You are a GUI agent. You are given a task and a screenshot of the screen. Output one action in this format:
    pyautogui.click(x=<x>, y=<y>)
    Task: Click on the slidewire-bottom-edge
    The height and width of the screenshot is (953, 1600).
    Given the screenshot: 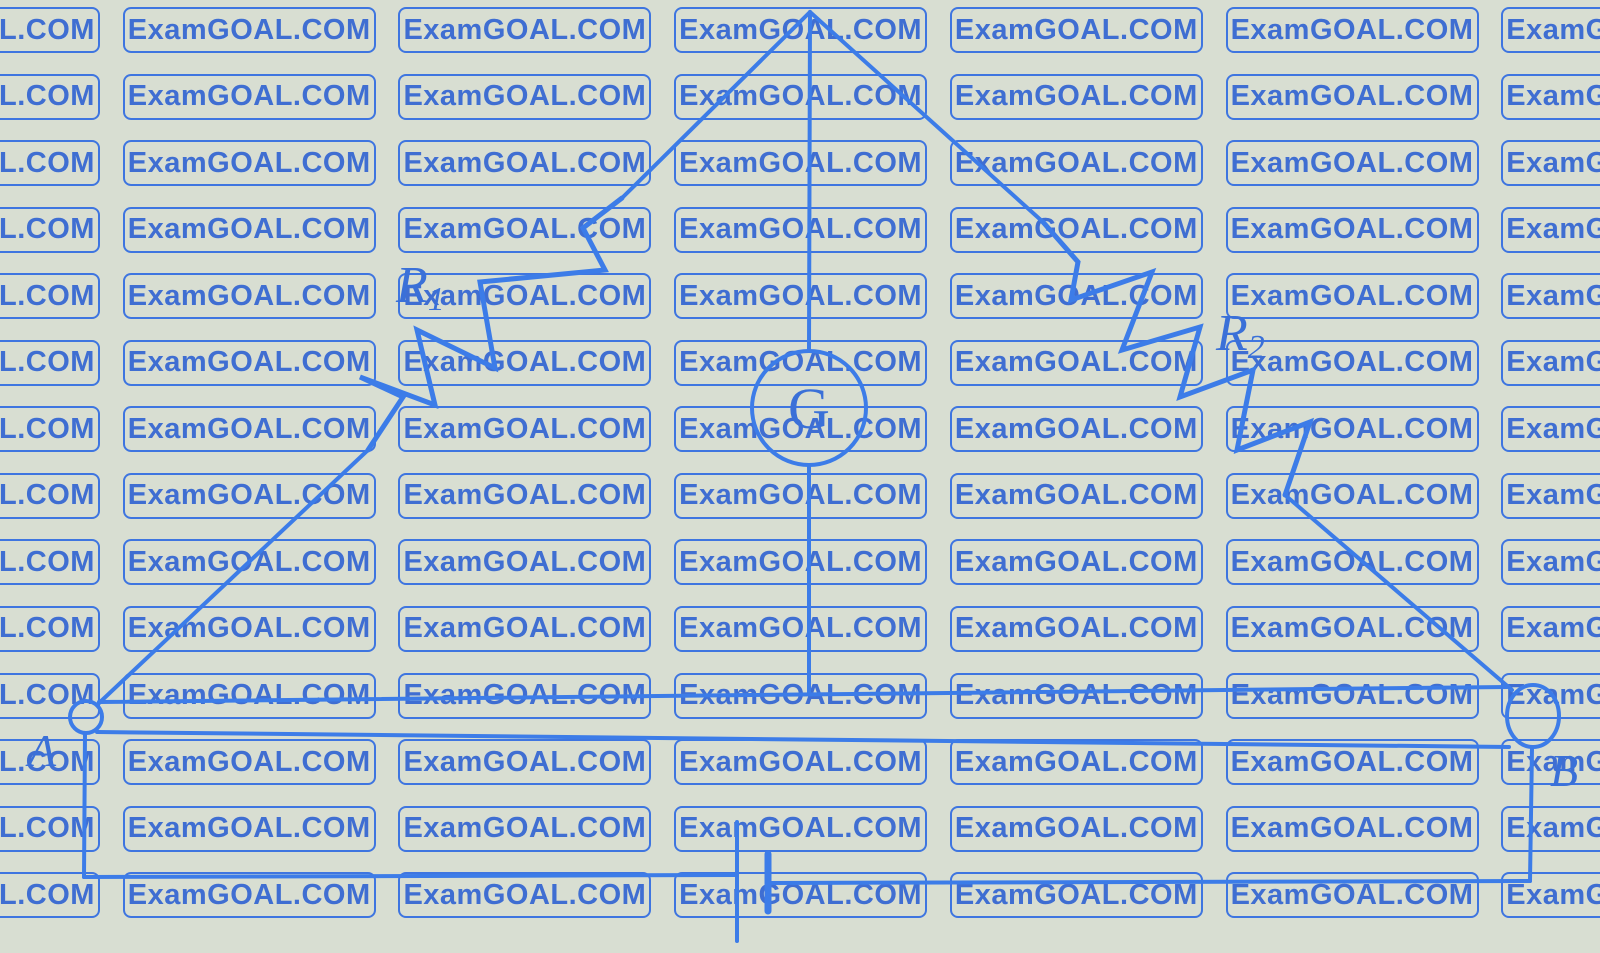 What is the action you would take?
    pyautogui.click(x=803, y=739)
    